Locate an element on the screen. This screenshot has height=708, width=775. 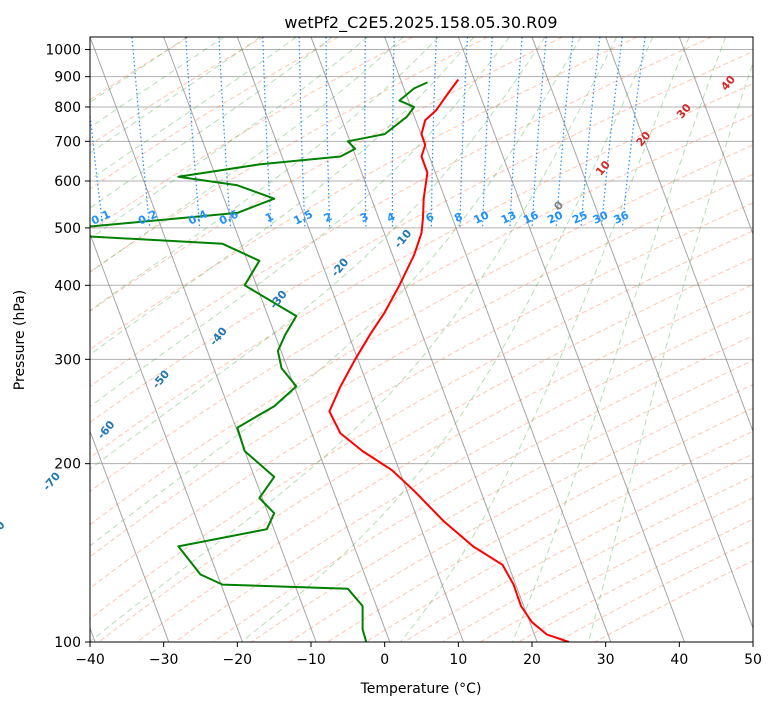
mixing-ratio-label: 36 is located at coordinates (622, 217).